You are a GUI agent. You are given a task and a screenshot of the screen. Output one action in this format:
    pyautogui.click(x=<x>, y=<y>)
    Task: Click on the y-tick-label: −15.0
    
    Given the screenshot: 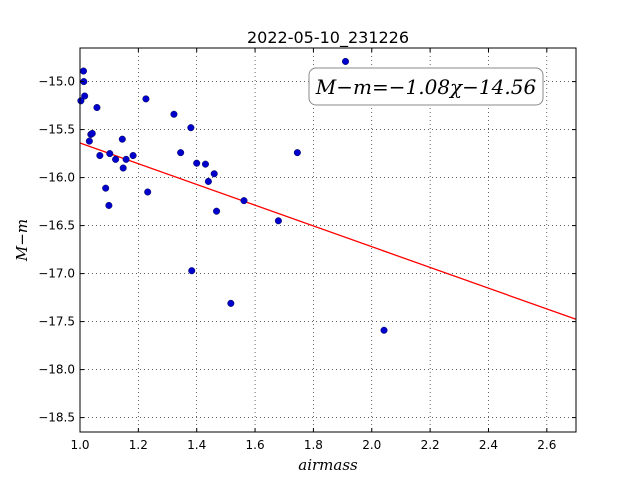 What is the action you would take?
    pyautogui.click(x=56, y=82)
    